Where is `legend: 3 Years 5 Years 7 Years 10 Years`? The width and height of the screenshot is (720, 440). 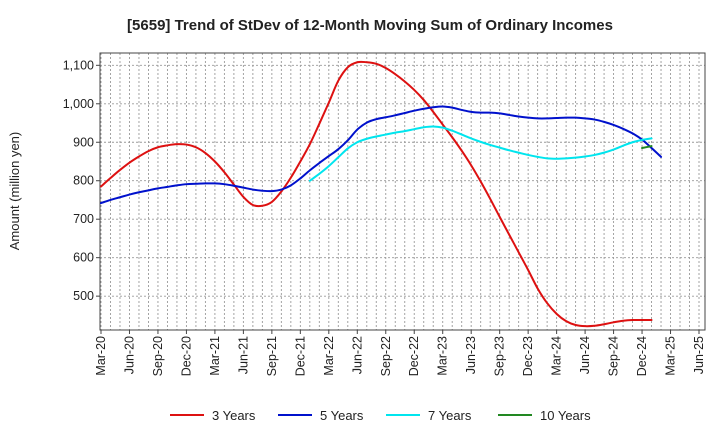
legend: 3 Years 5 Years 7 Years 10 Years is located at coordinates (380, 415).